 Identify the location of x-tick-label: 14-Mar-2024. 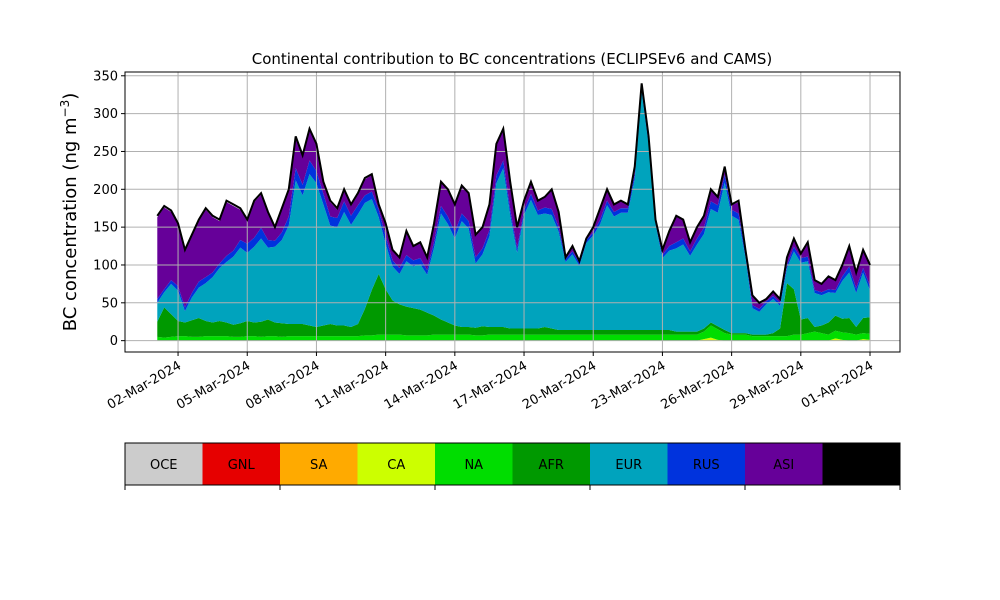
(421, 385).